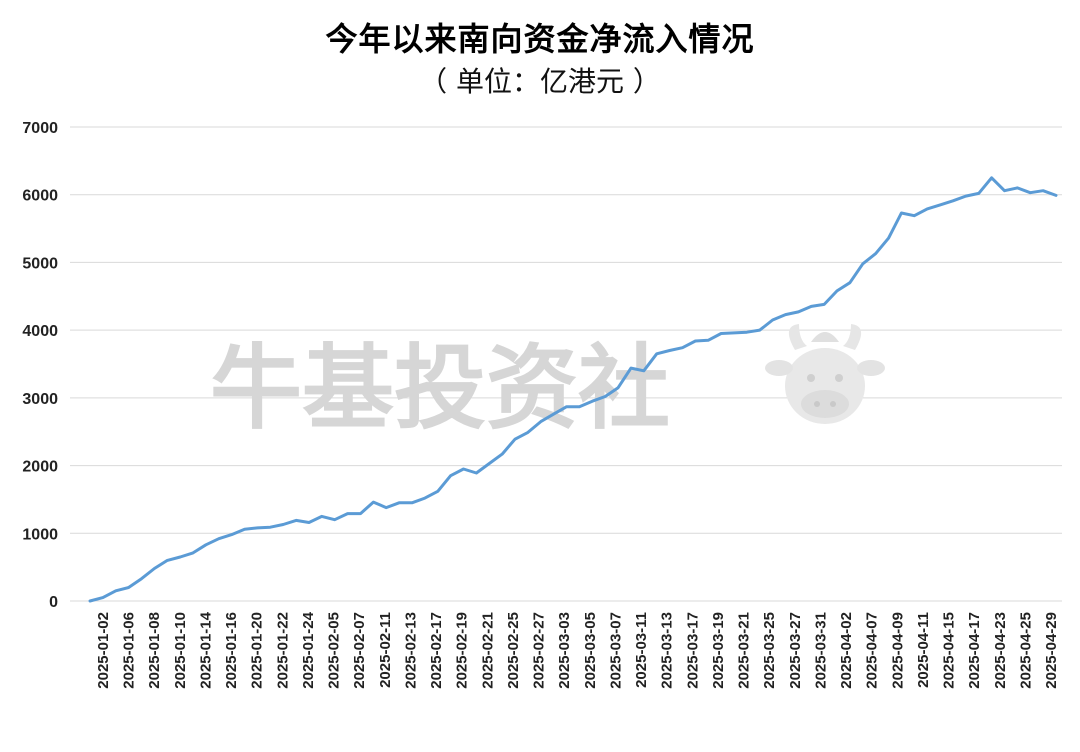  I want to click on y-tick-label: 4000, so click(40, 331).